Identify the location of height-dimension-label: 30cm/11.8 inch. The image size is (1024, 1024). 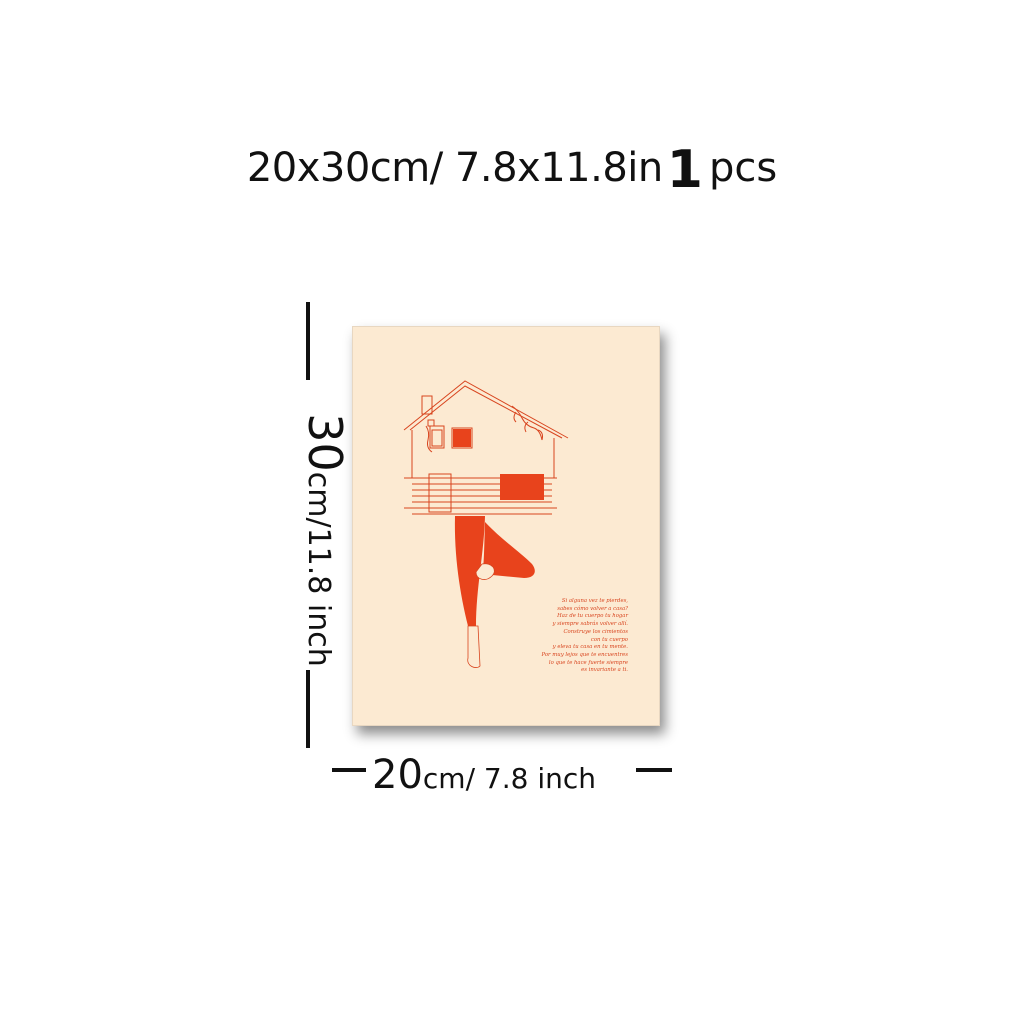
(325, 540).